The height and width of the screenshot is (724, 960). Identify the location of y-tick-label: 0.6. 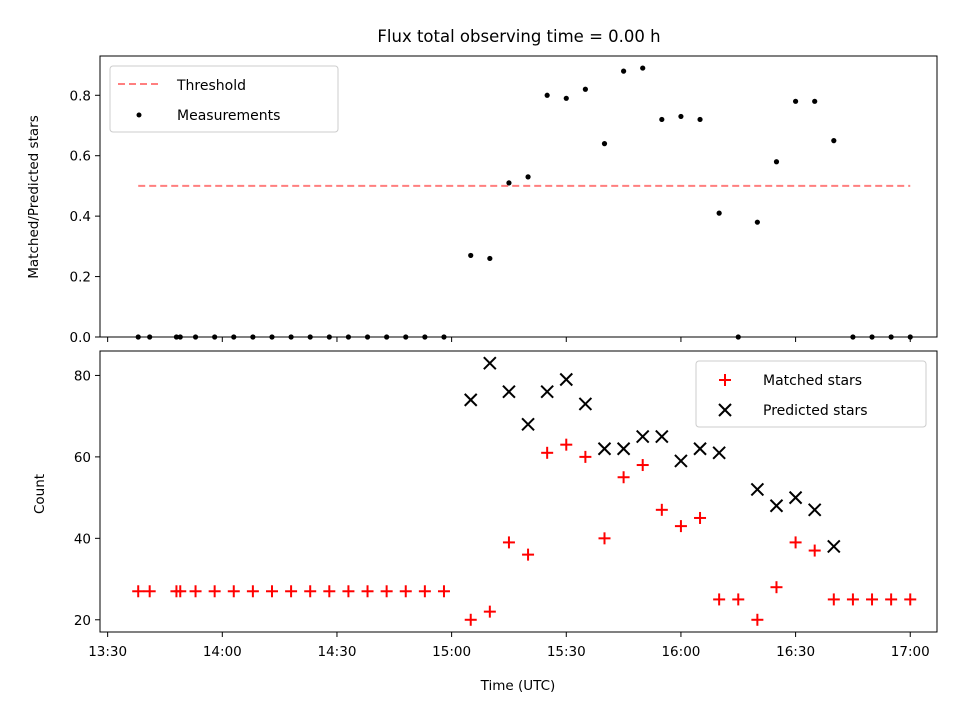
(80, 157).